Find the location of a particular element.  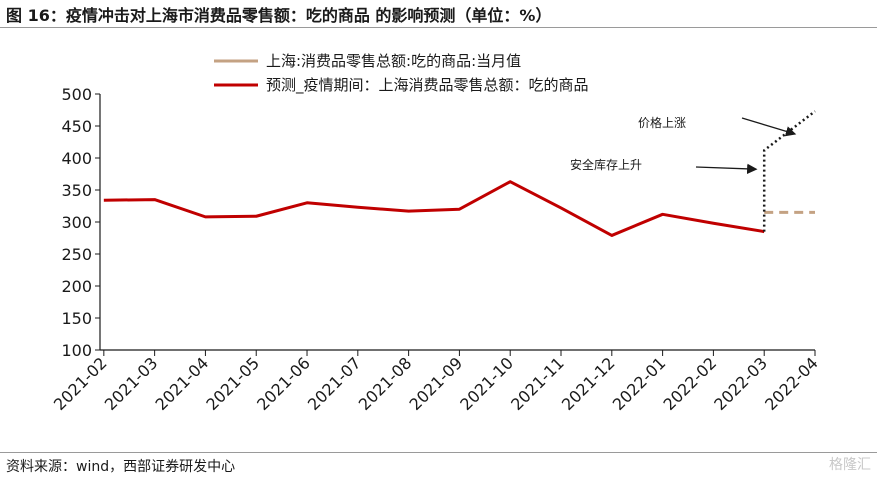

x-tick-label: 2021-03 is located at coordinates (131, 383).